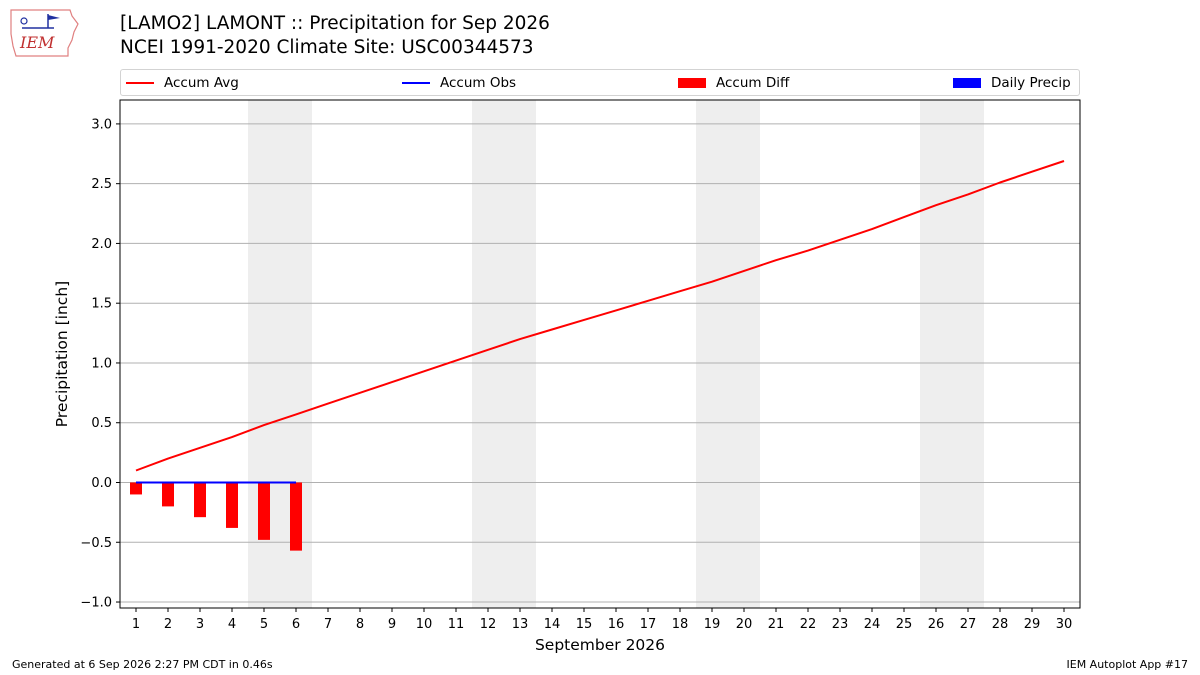  I want to click on y-tick-label: 0.5, so click(101, 423).